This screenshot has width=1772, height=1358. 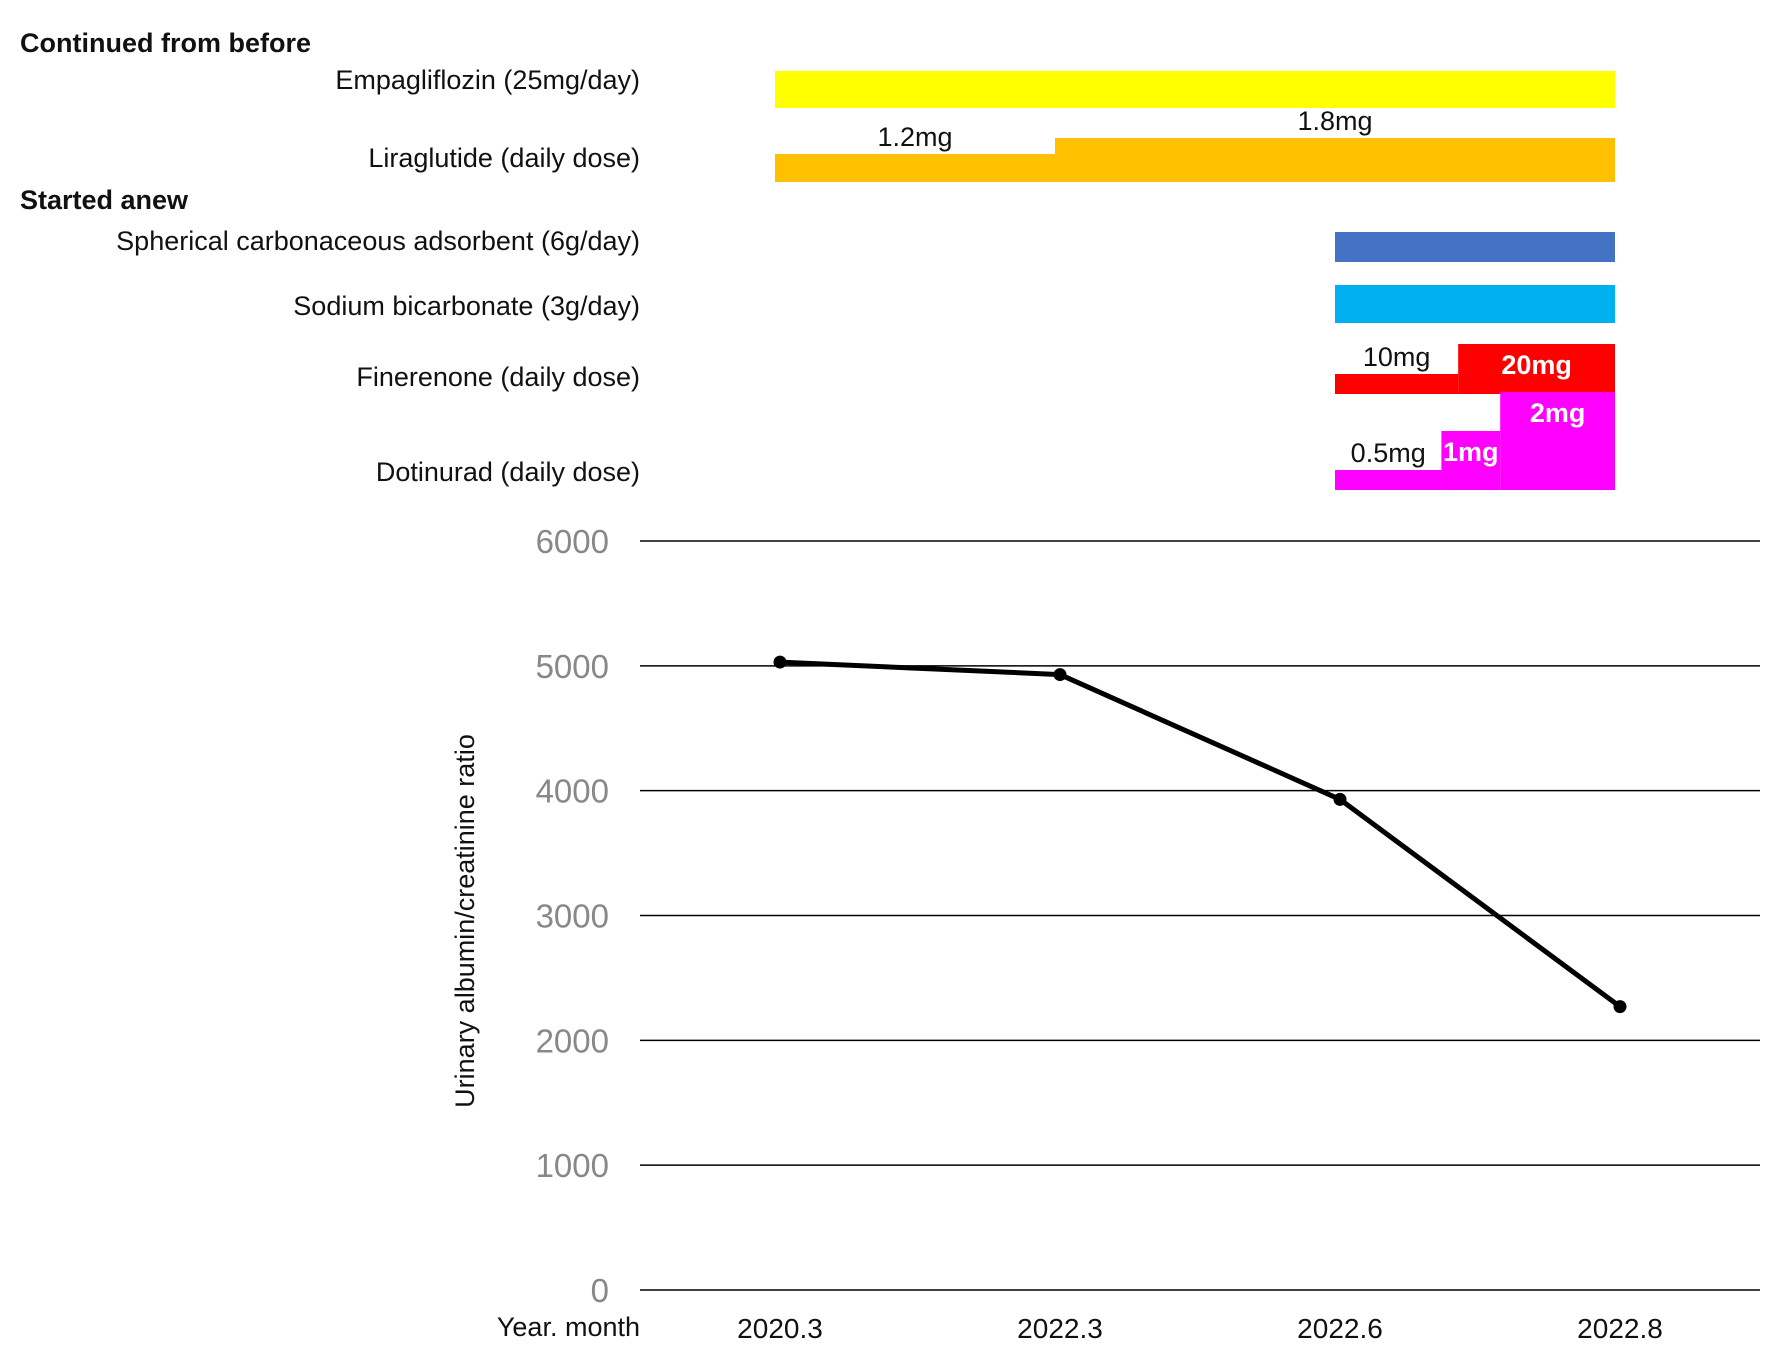 What do you see at coordinates (508, 472) in the screenshot?
I see `drug-label: Dotinurad (daily dose)` at bounding box center [508, 472].